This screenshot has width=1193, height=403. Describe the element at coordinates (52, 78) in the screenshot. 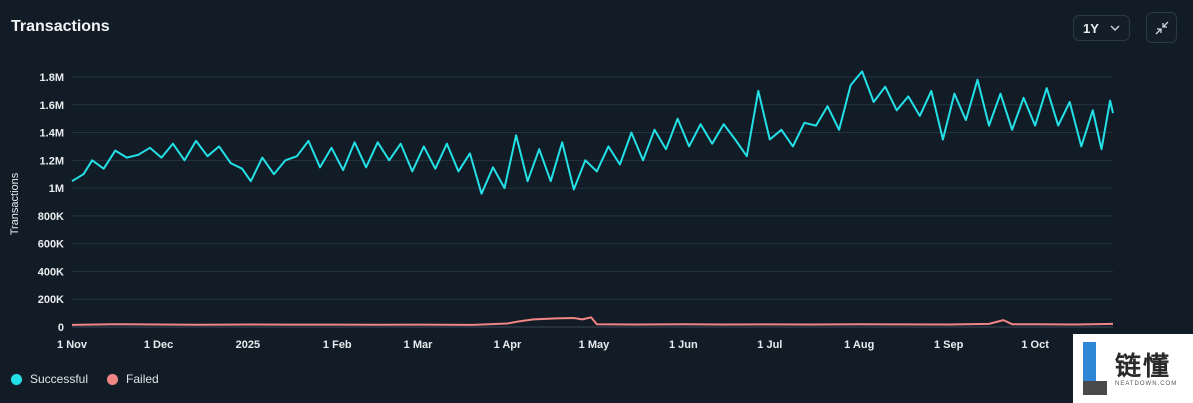

I see `y-tick-label: 1.8M` at that location.